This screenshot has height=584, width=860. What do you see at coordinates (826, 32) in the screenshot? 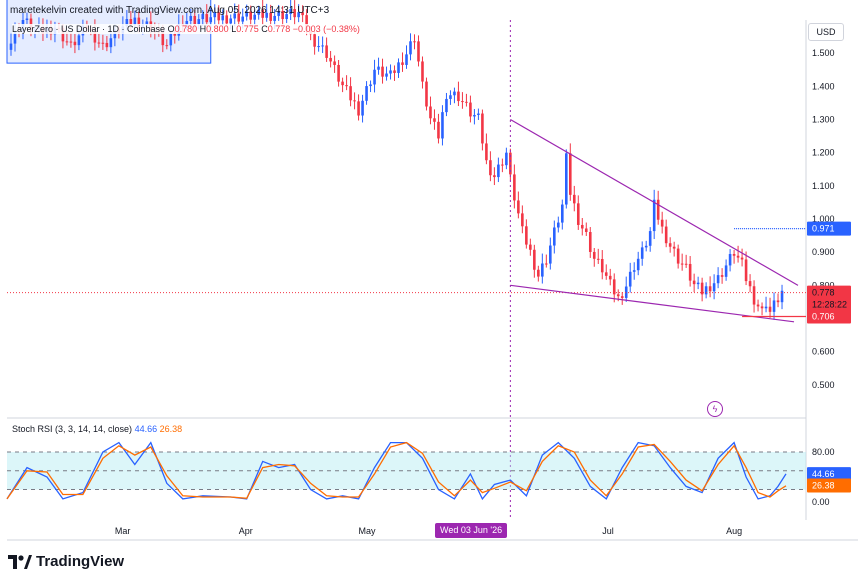
I see `currency-button: USD` at bounding box center [826, 32].